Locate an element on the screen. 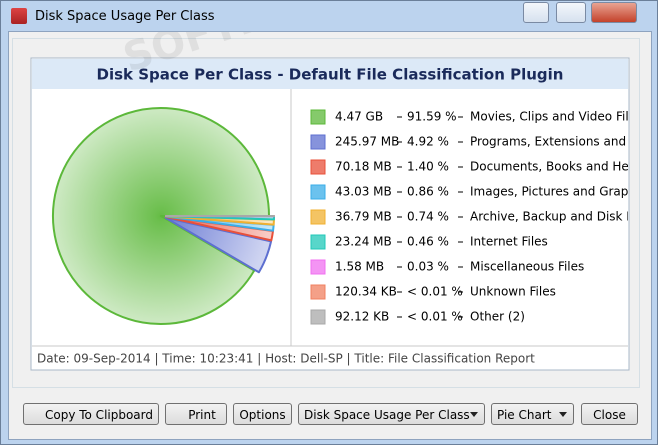  chart-type-dropdown: Pie Chart is located at coordinates (532, 414).